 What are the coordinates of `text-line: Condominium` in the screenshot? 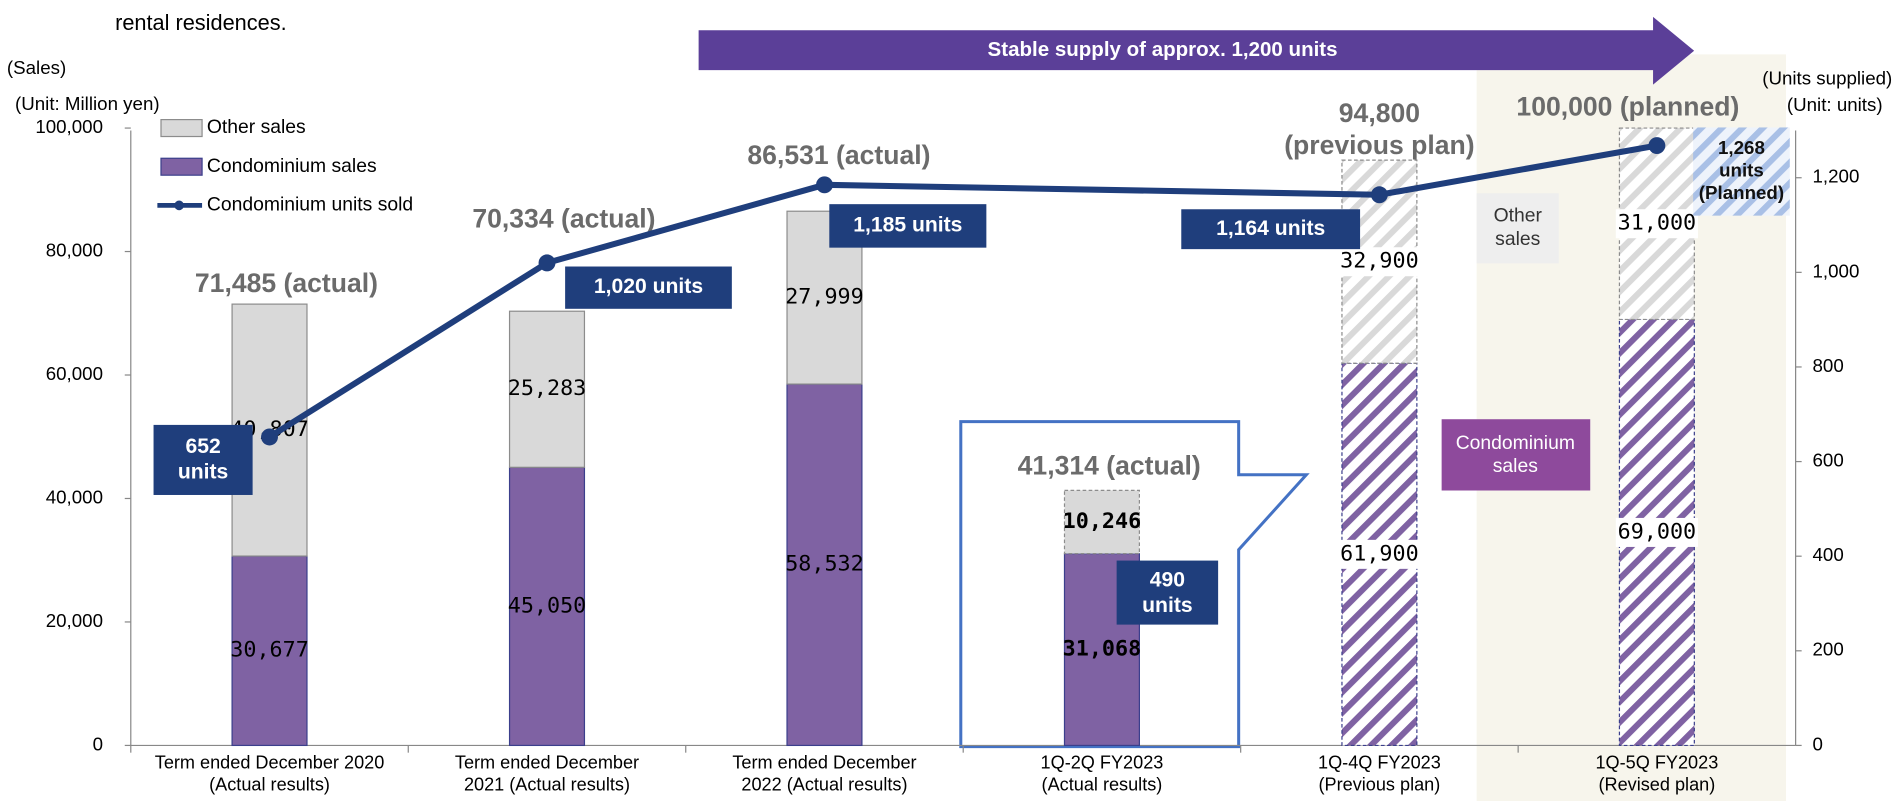 It's located at (1515, 443).